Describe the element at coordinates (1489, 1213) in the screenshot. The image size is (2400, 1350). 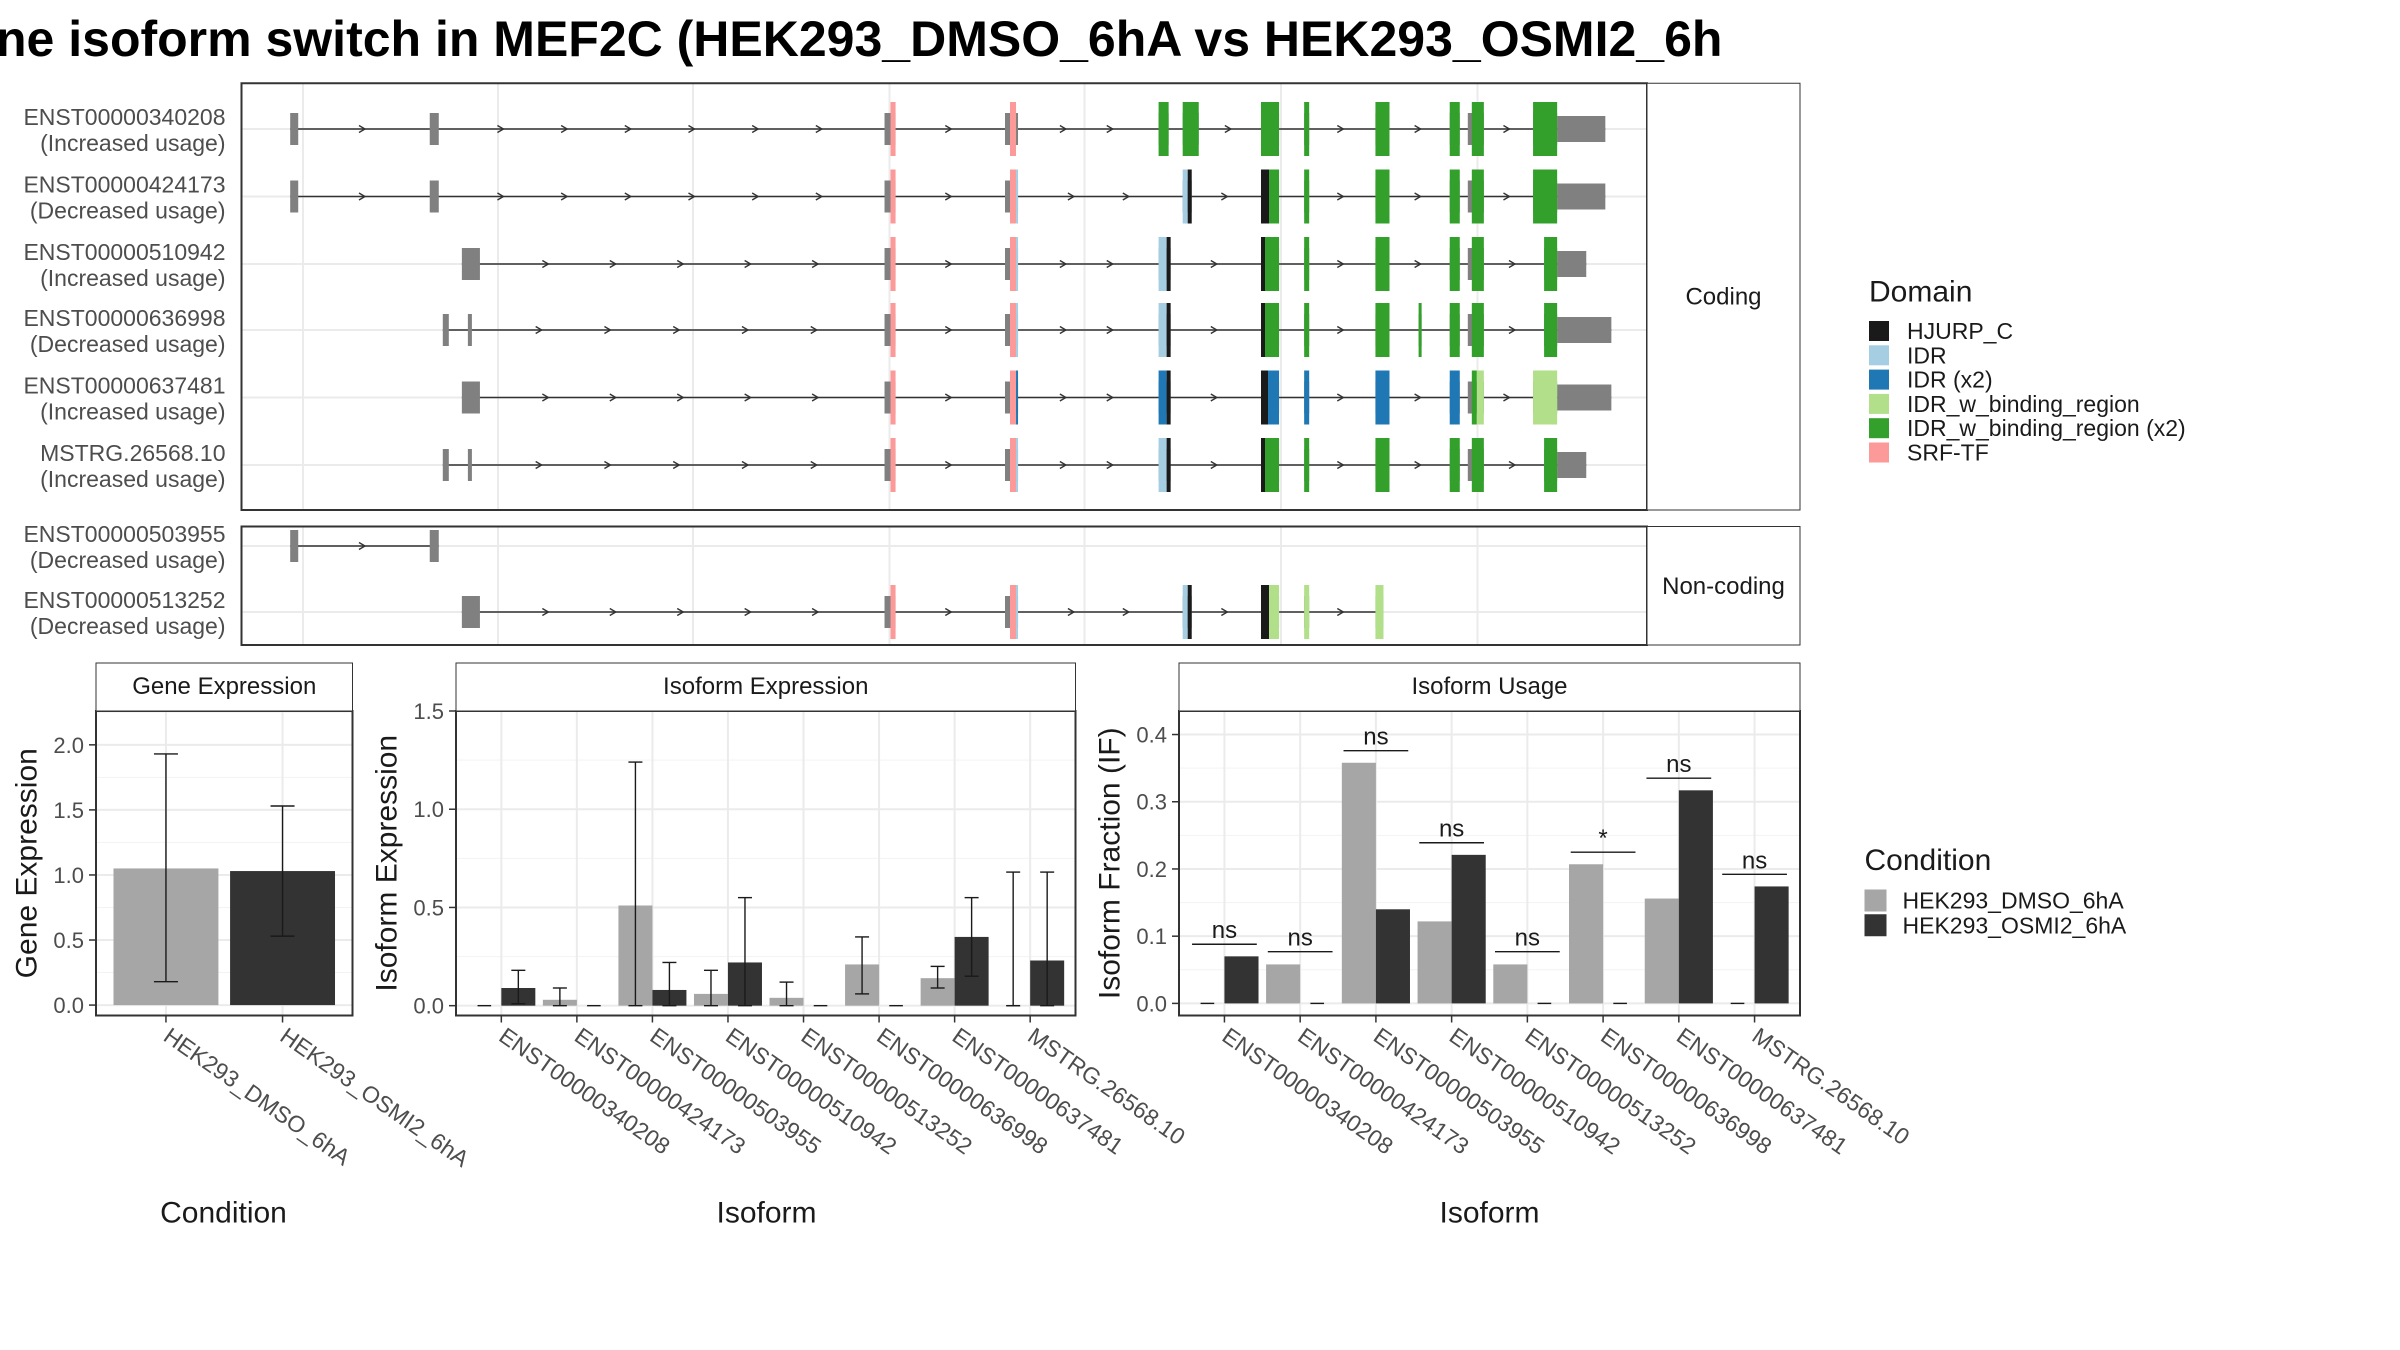
I see `x-axis-title: Isoform` at that location.